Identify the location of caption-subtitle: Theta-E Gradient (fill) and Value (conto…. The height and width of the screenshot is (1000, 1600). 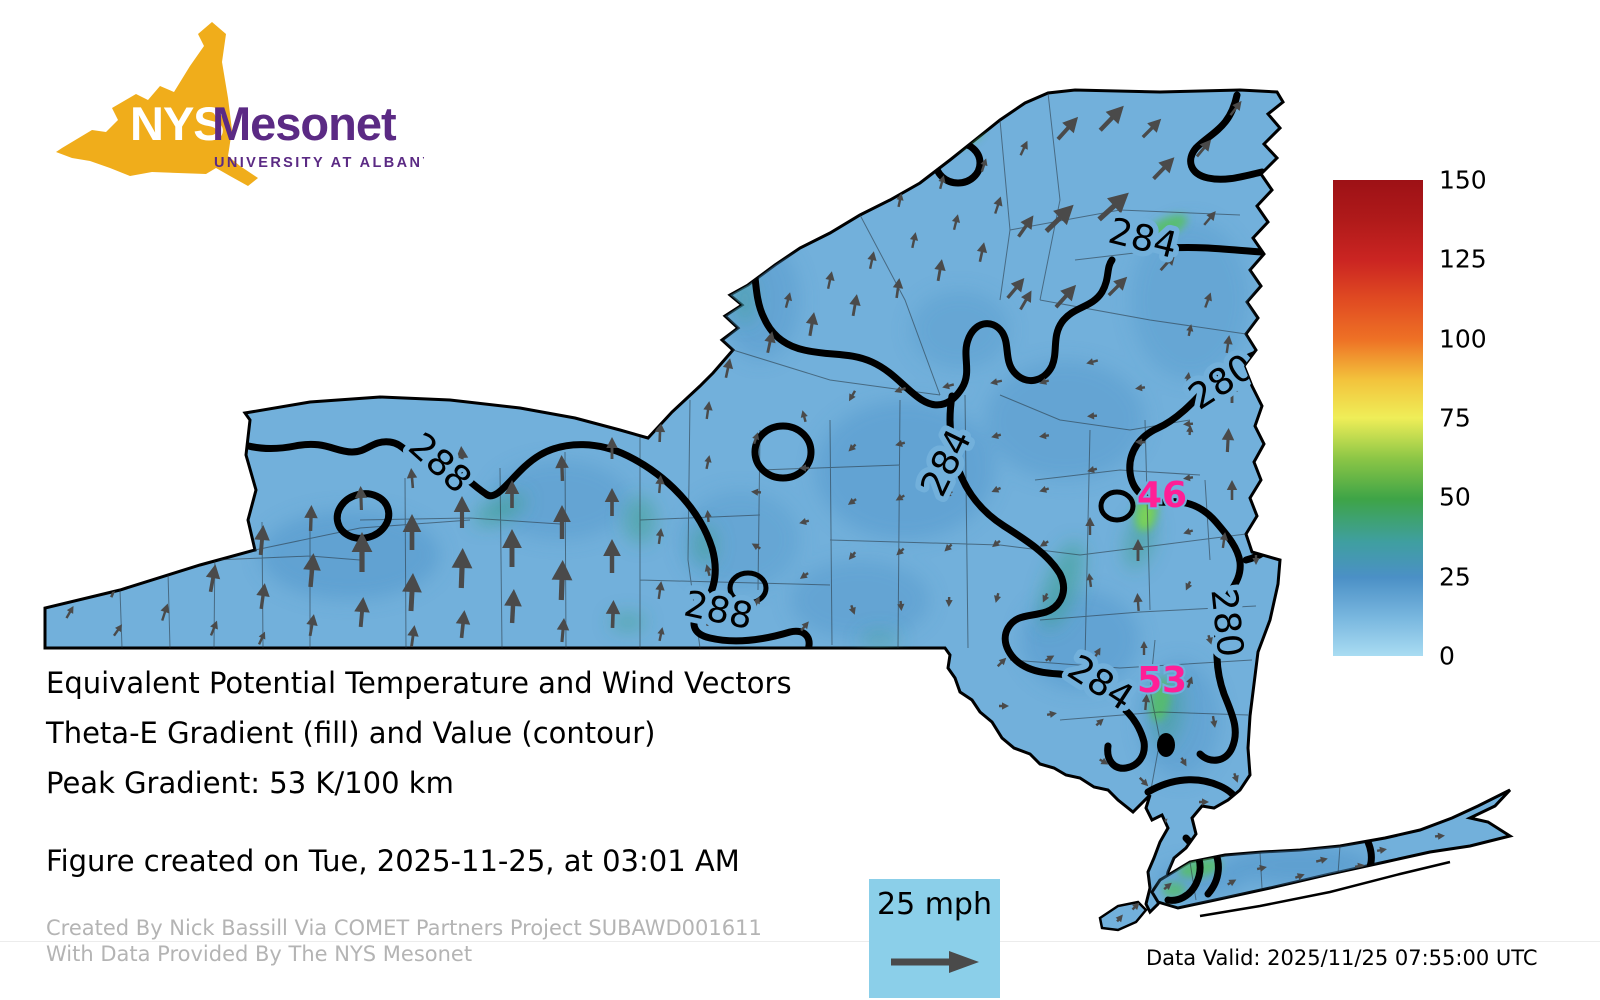
(351, 733).